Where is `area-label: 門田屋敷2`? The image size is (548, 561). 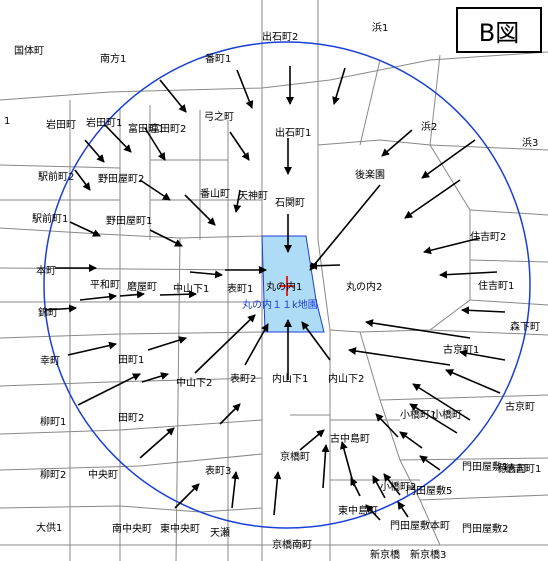 area-label: 門田屋敷2 is located at coordinates (485, 529).